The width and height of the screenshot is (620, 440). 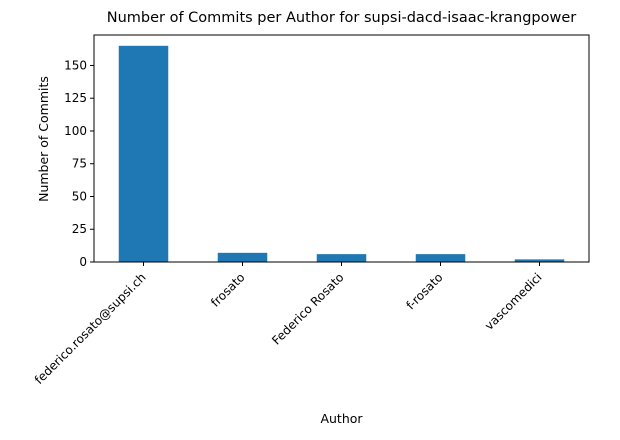 I want to click on x-tick-label: Federico Rosato, so click(x=307, y=308).